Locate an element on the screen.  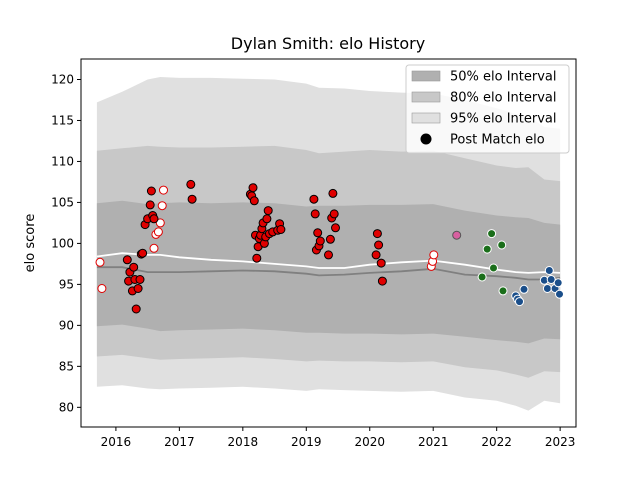
trend-lines is located at coordinates (328, 266).